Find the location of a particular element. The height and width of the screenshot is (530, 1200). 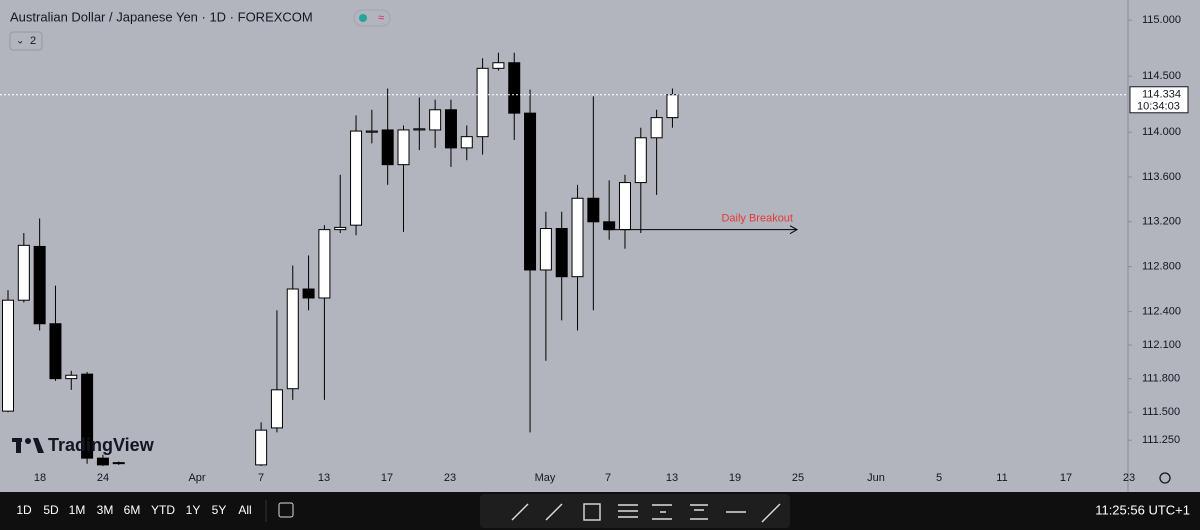

range-button: 1D is located at coordinates (24, 510).